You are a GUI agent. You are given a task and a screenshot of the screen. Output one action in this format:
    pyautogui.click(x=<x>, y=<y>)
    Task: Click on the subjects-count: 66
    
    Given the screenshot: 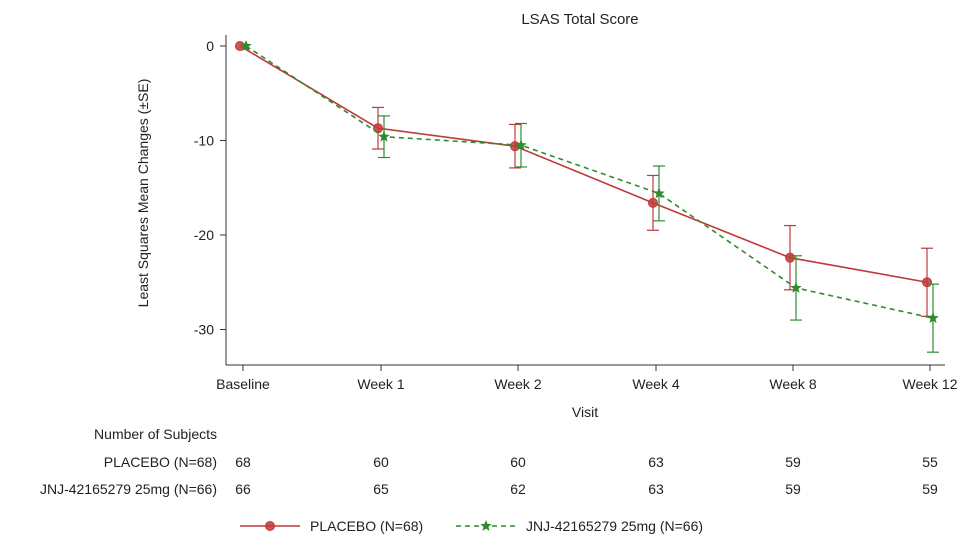 What is the action you would take?
    pyautogui.click(x=243, y=489)
    